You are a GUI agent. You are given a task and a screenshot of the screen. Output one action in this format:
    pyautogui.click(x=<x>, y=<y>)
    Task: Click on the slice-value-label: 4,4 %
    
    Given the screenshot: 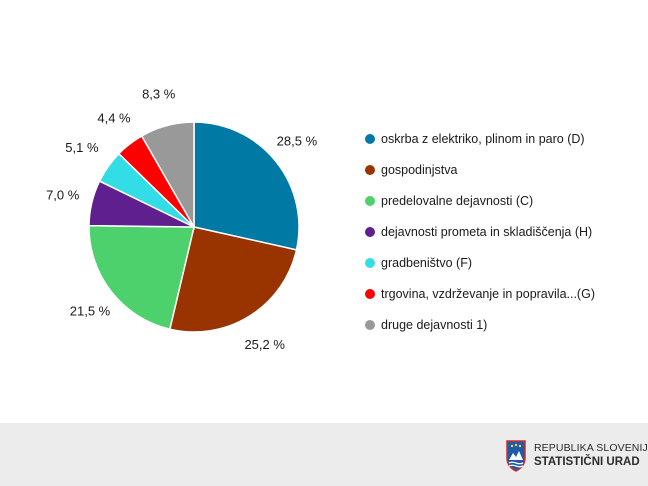 What is the action you would take?
    pyautogui.click(x=114, y=118)
    